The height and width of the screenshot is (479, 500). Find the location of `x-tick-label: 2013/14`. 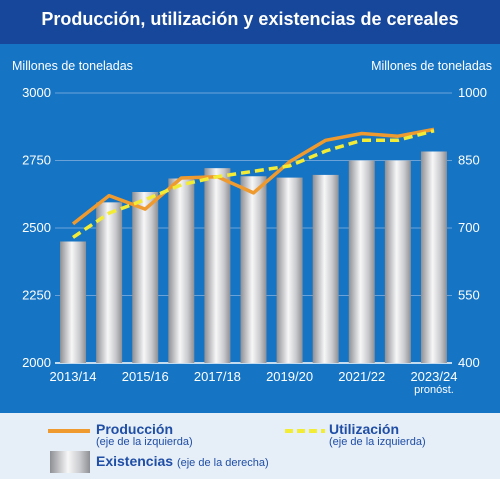

x-tick-label: 2013/14 is located at coordinates (73, 376).